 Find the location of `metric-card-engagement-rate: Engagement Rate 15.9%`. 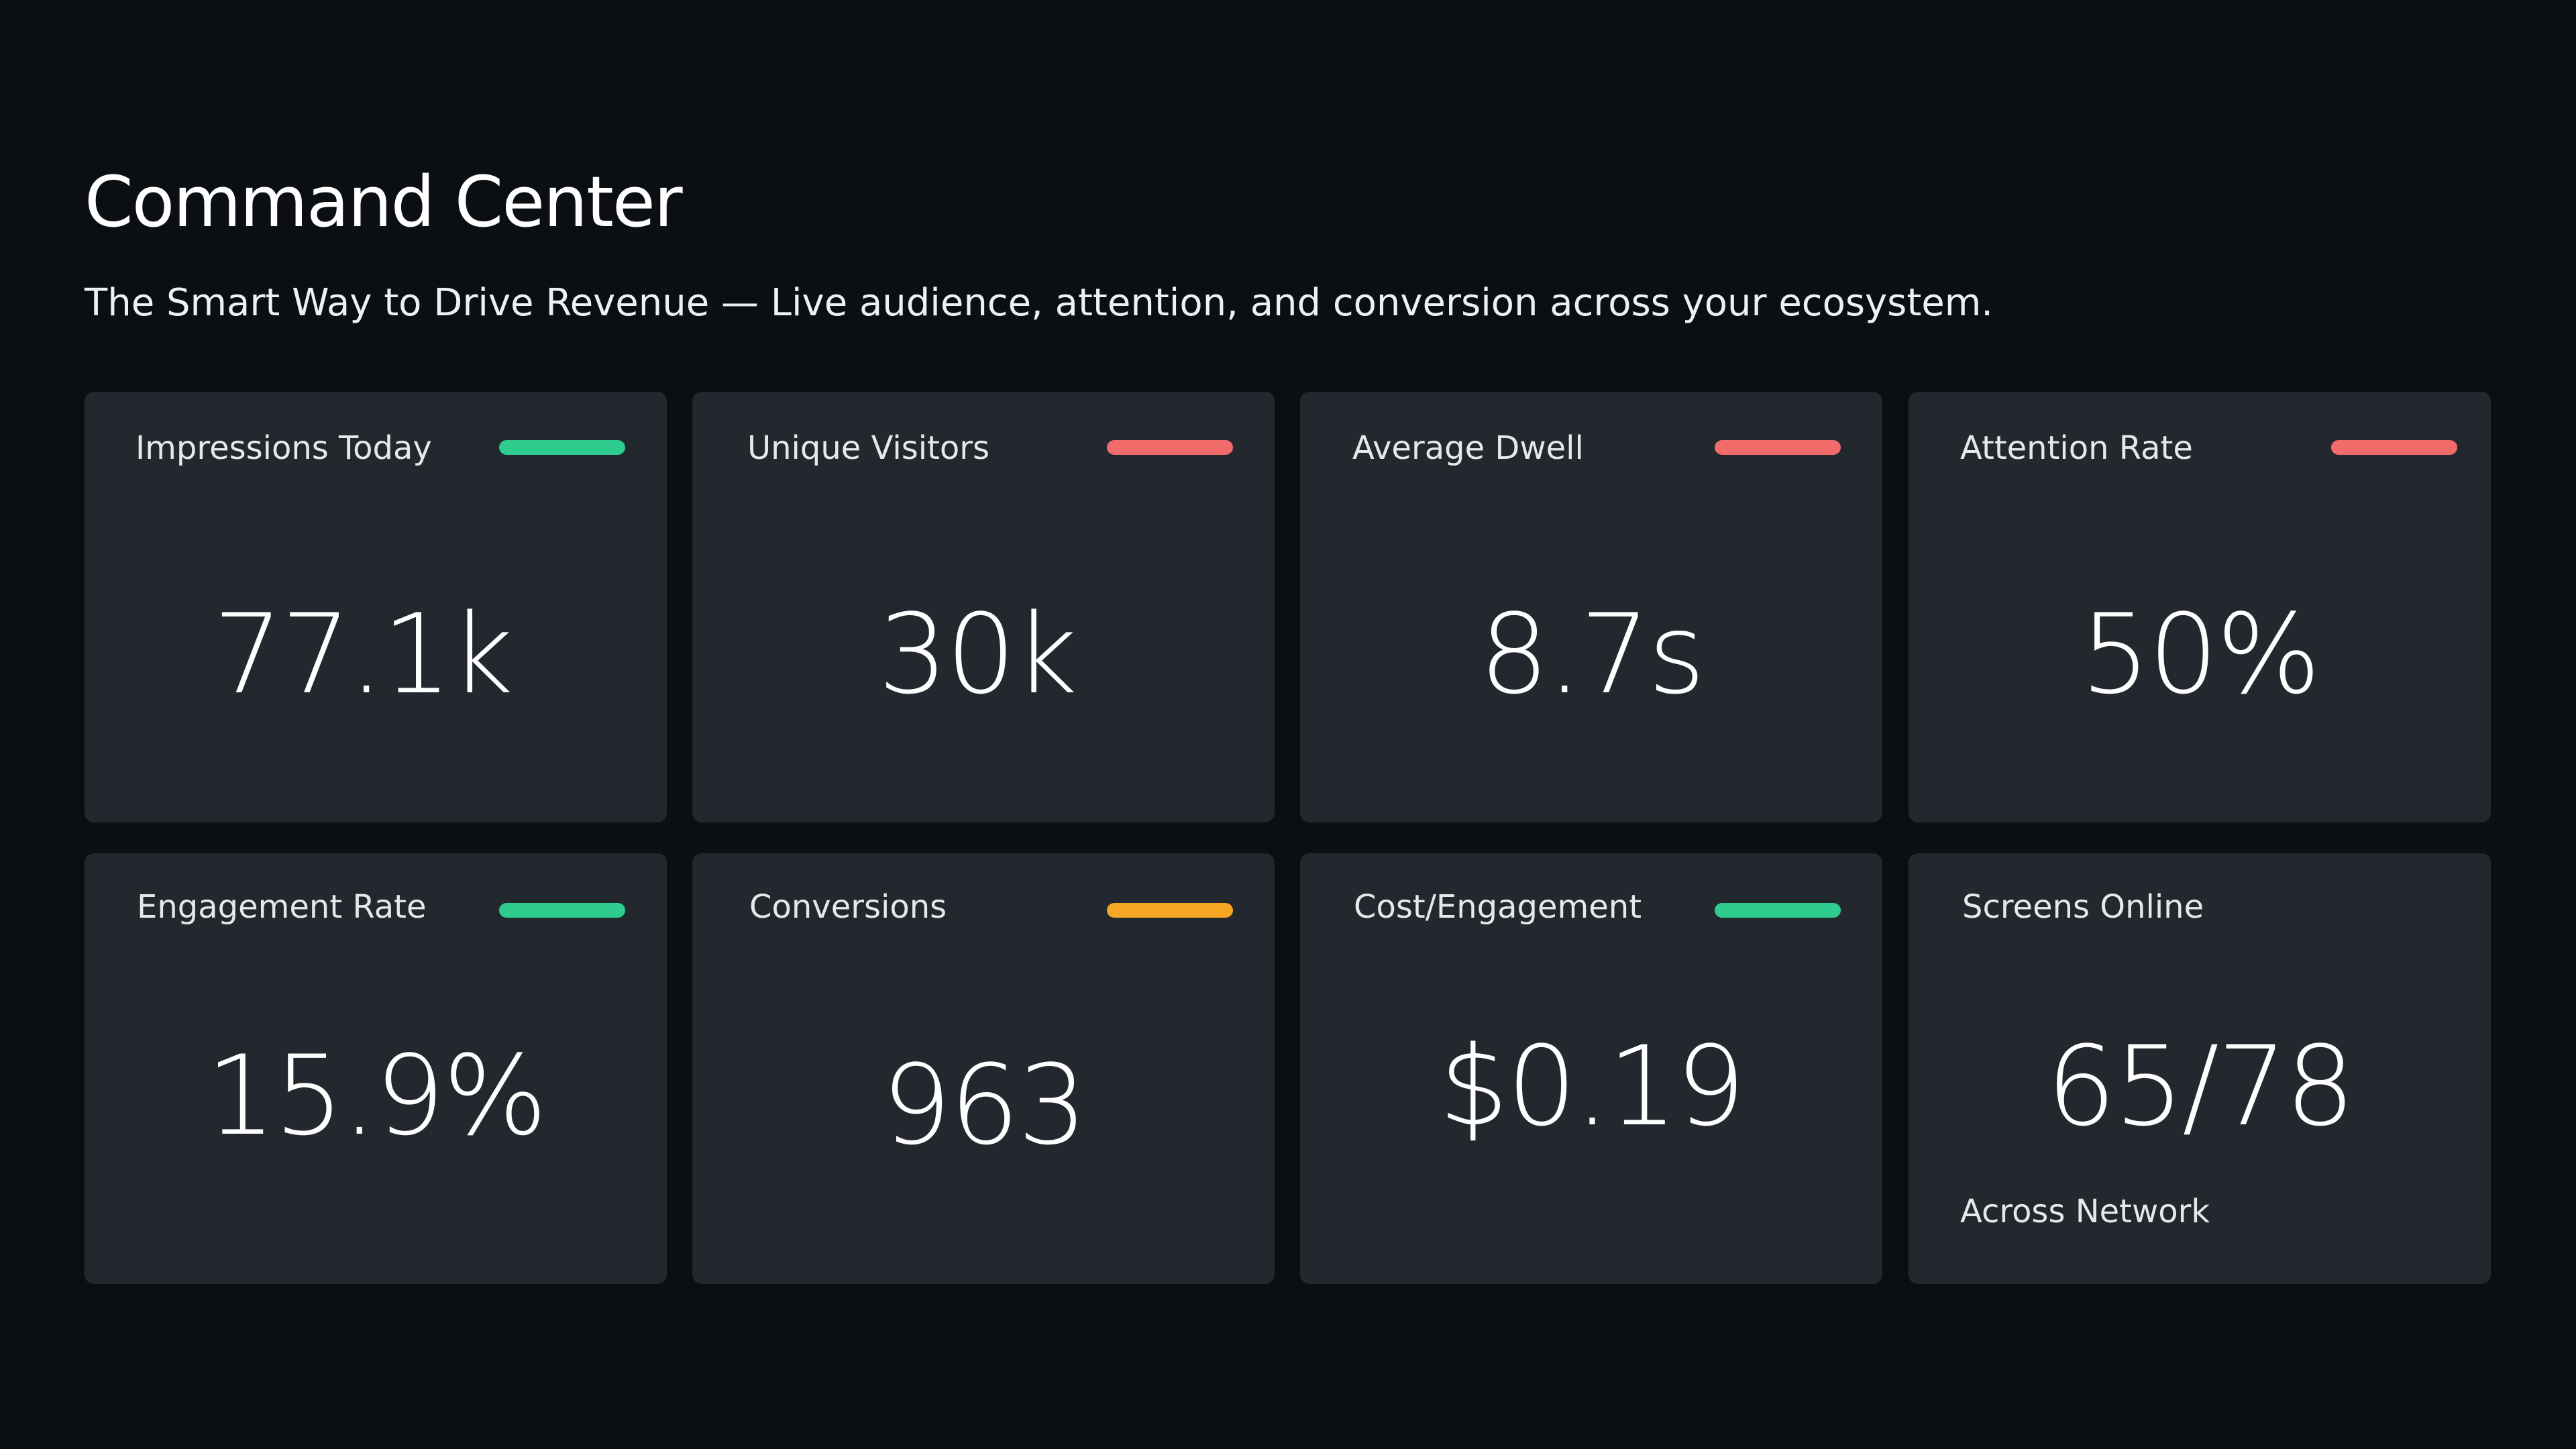

metric-card-engagement-rate: Engagement Rate 15.9% is located at coordinates (376, 1068).